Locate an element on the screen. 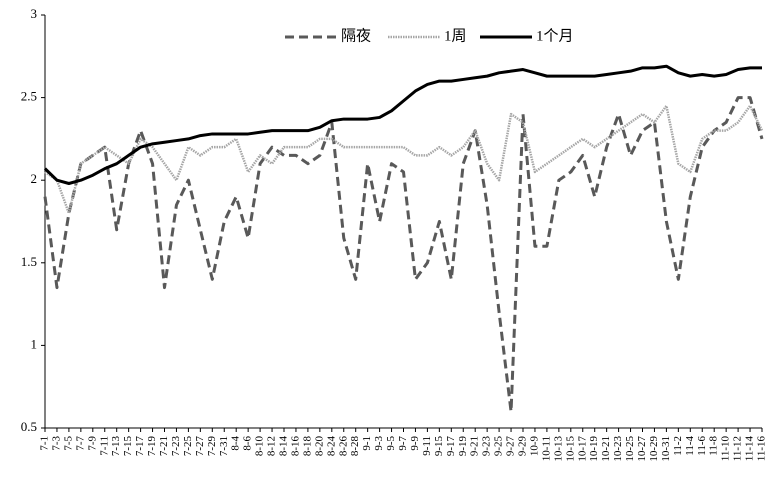 Image resolution: width=779 pixels, height=483 pixels. x-tick-label: 7-9 is located at coordinates (92, 443).